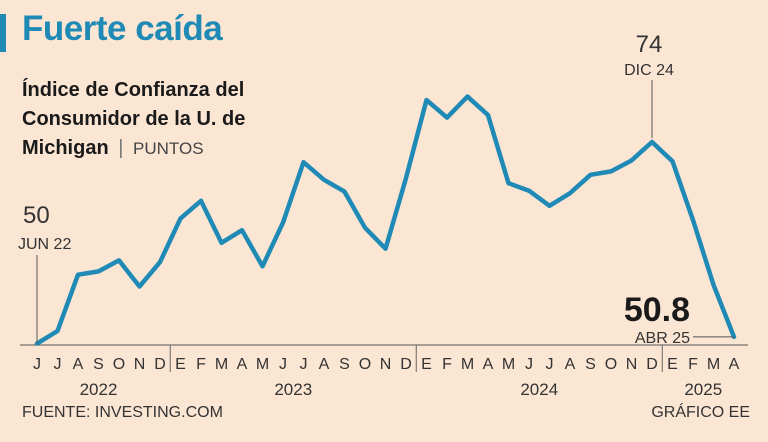  I want to click on annotation-value: 50, so click(36, 215).